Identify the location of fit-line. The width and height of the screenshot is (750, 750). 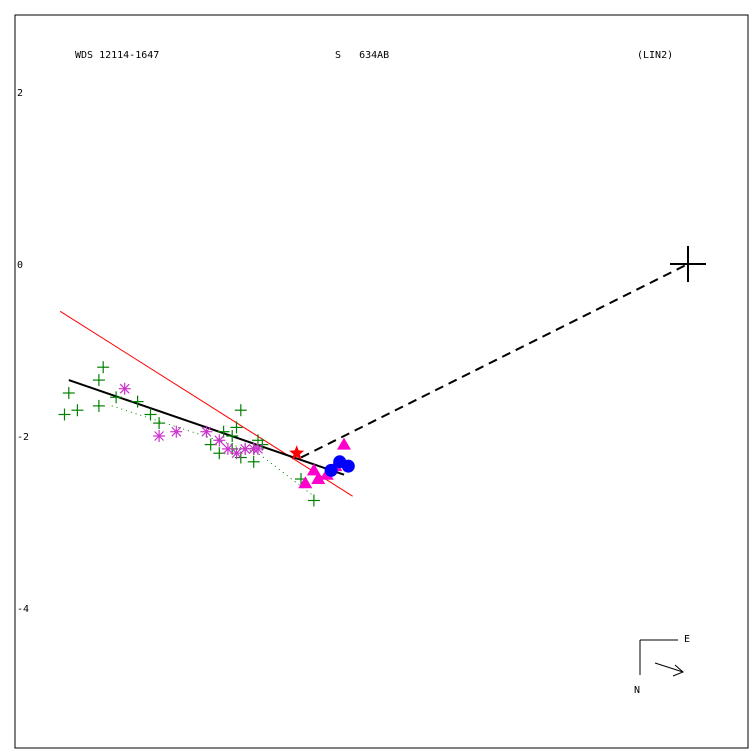
(206, 403).